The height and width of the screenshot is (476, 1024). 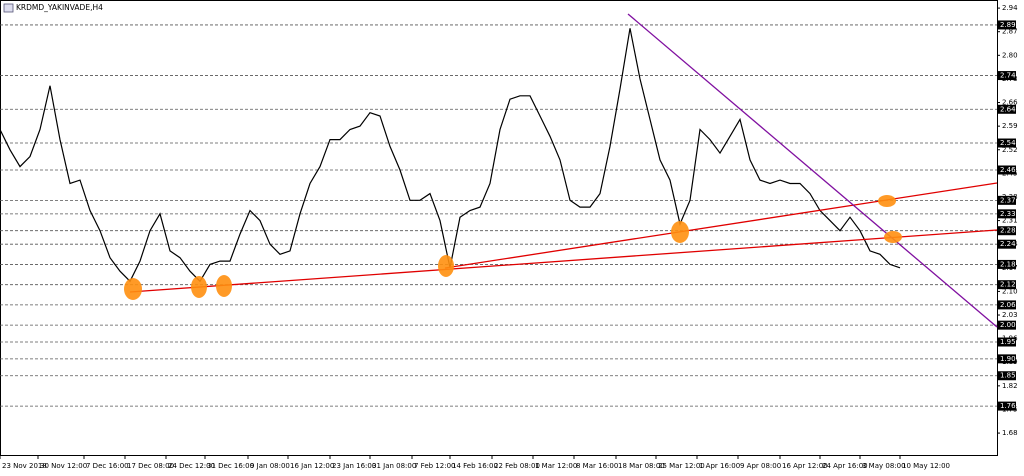 What do you see at coordinates (312, 466) in the screenshot?
I see `x-tick-label: 16 Jan 12:00` at bounding box center [312, 466].